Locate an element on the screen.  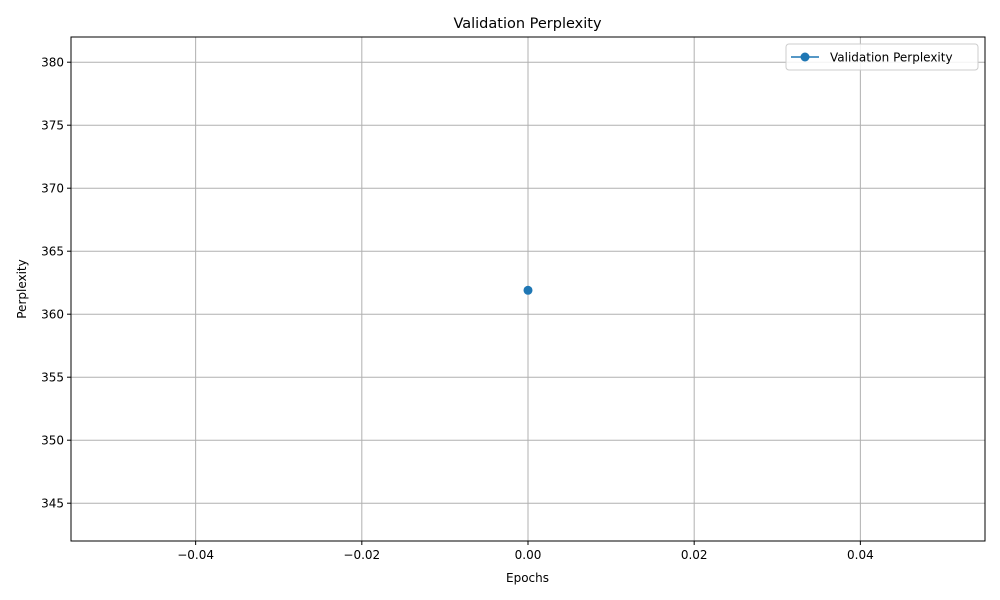
y-tick-label: 380 is located at coordinates (52, 63).